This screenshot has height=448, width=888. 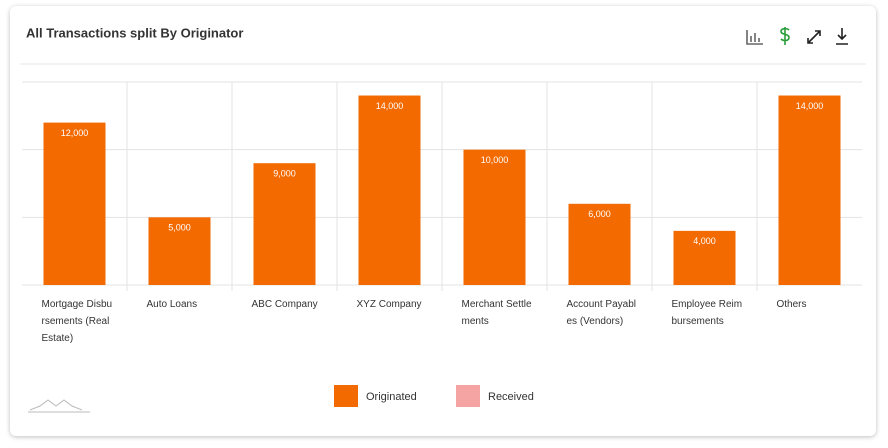 I want to click on x-tick-label: Auto Loans, so click(x=172, y=304).